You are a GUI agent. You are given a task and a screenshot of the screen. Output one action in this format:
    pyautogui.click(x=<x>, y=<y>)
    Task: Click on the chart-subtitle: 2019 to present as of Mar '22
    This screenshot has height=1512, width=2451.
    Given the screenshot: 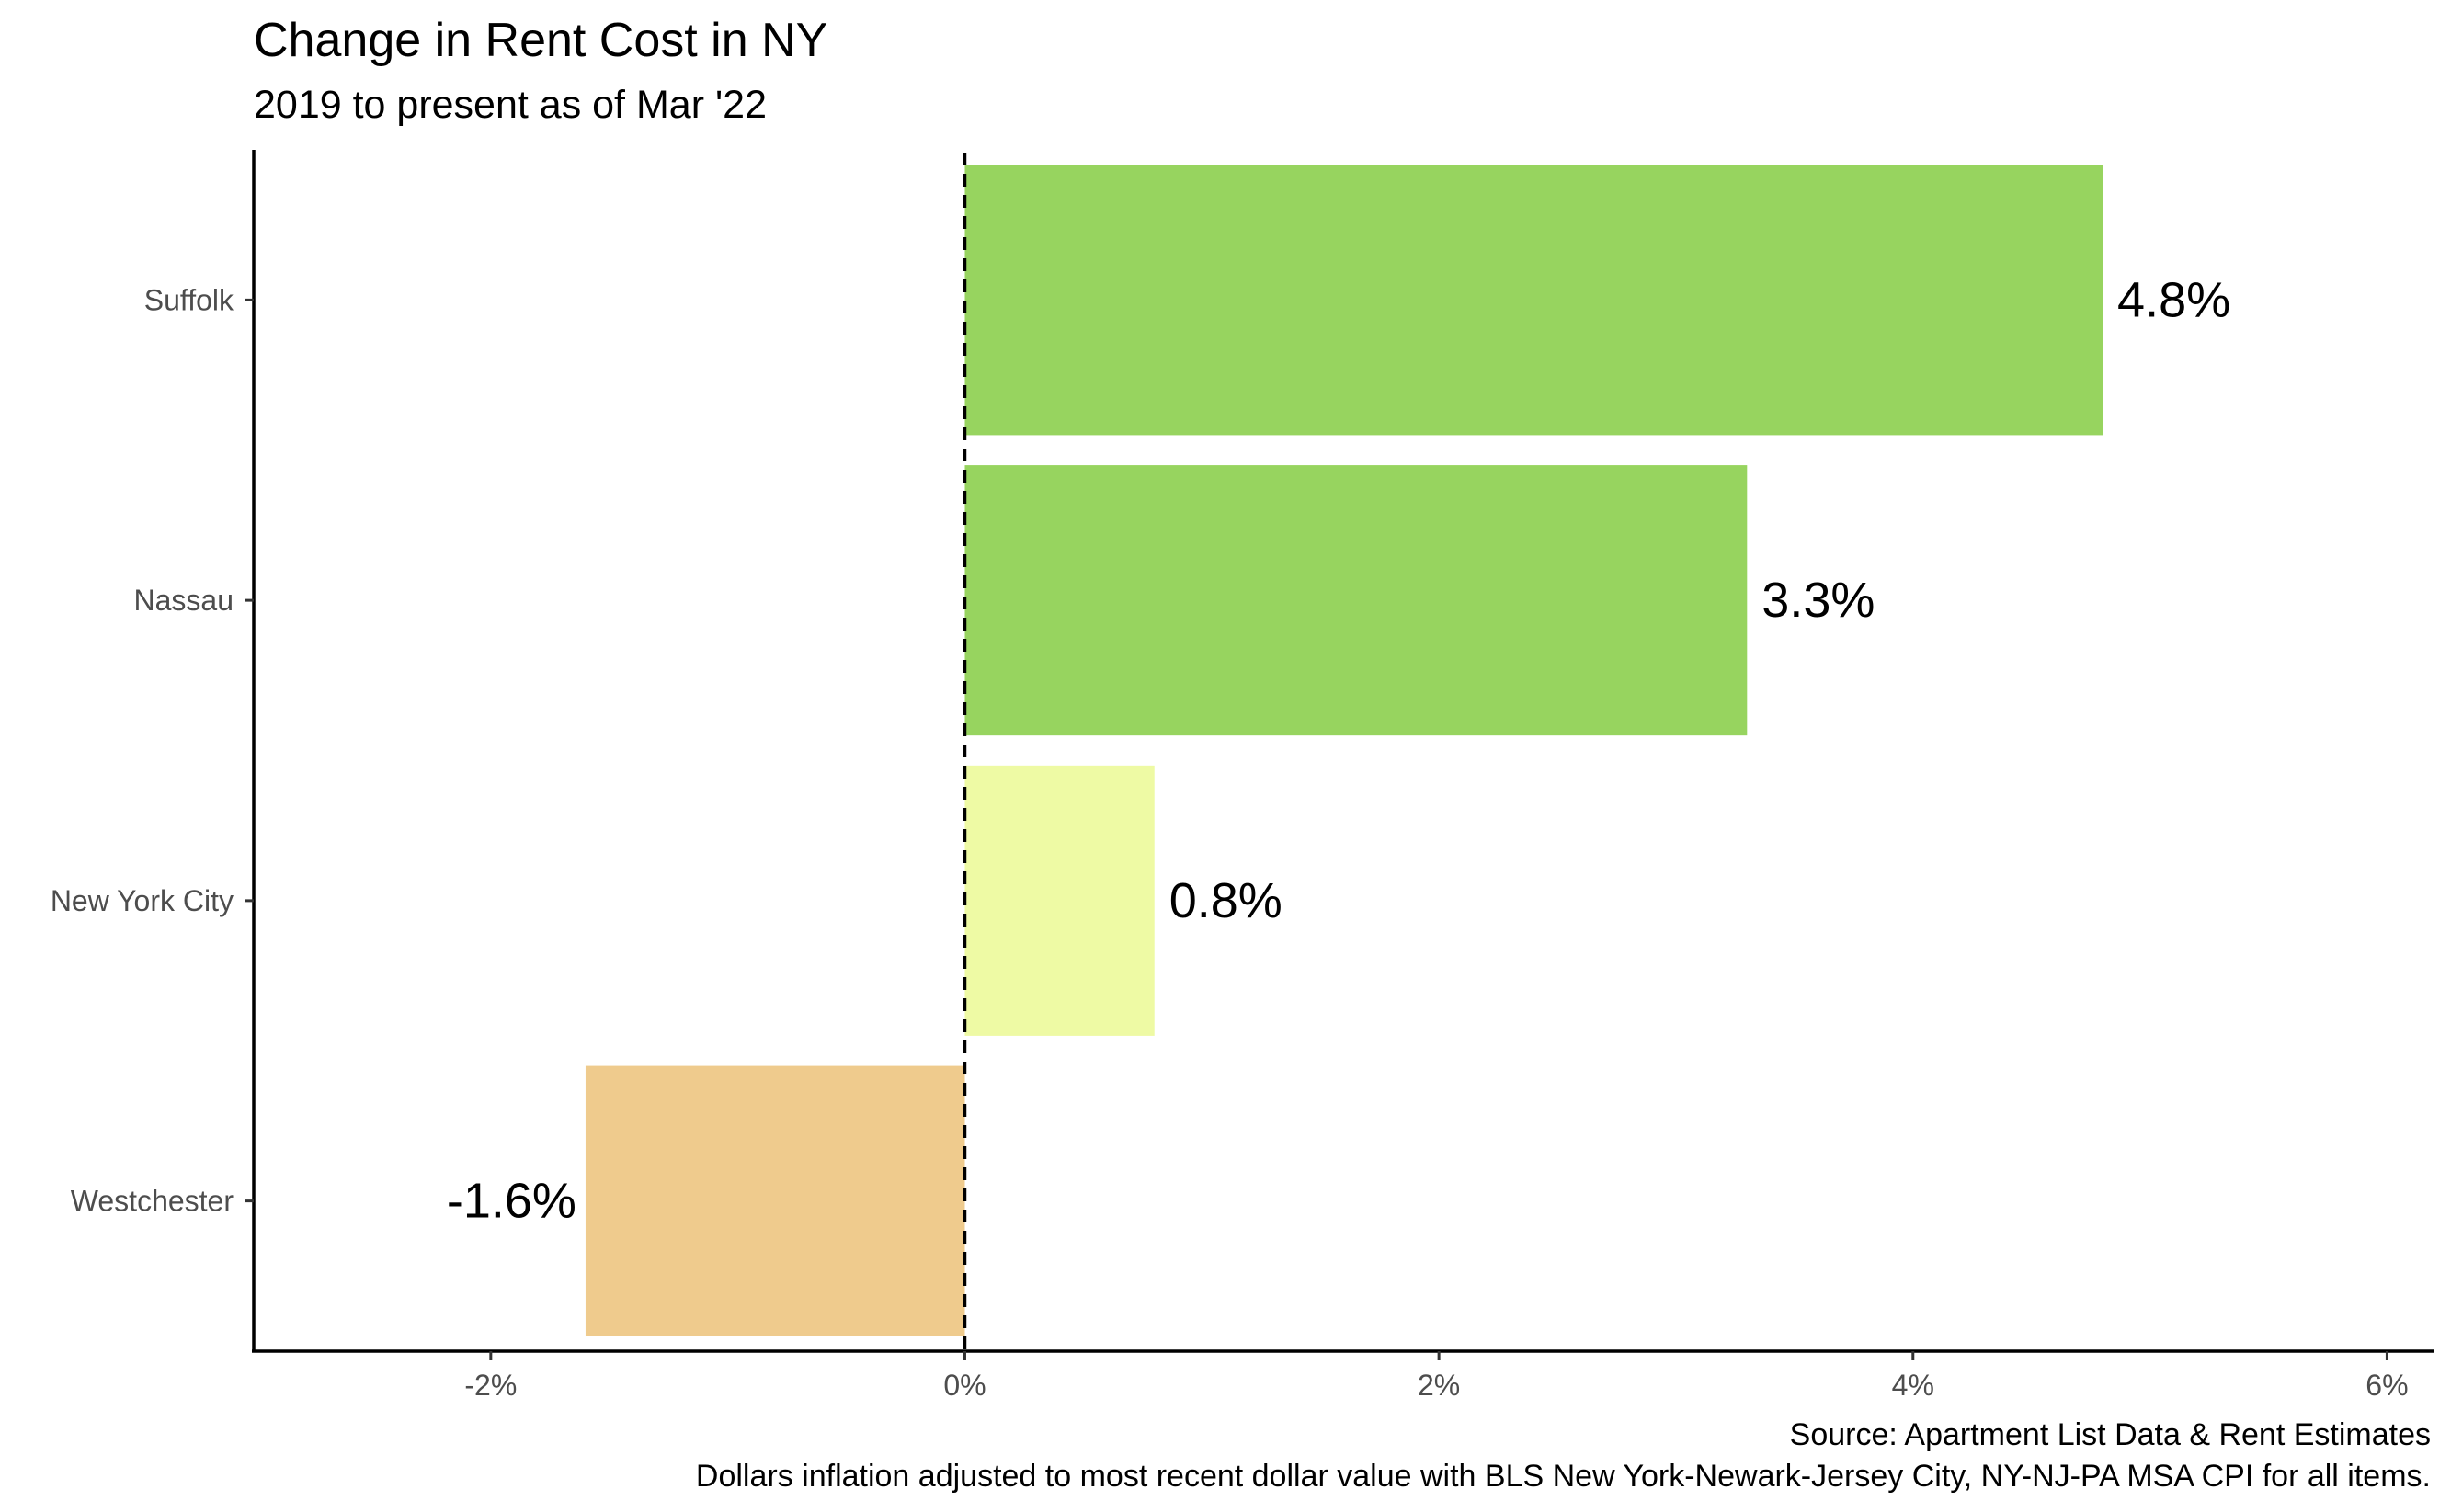 What is the action you would take?
    pyautogui.click(x=510, y=105)
    